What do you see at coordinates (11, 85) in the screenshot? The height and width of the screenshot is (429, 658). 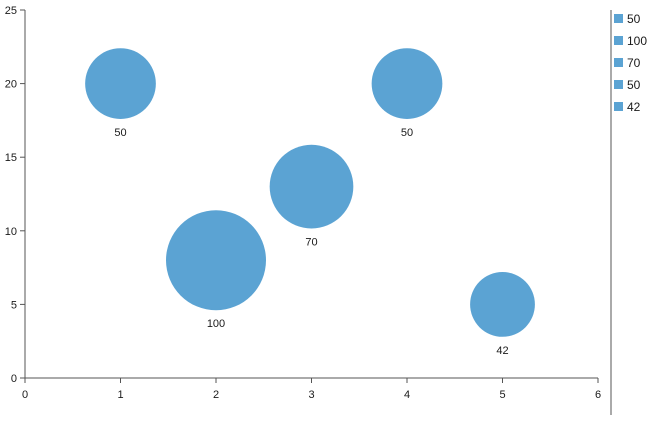 I see `y-tick-label: 20` at bounding box center [11, 85].